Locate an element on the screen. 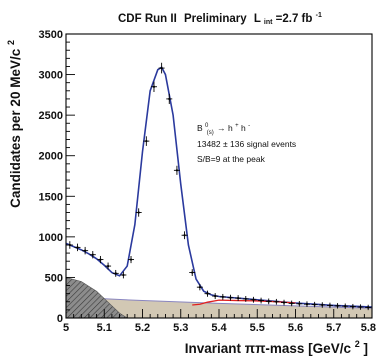  x-tick-label: 5.5 is located at coordinates (257, 328).